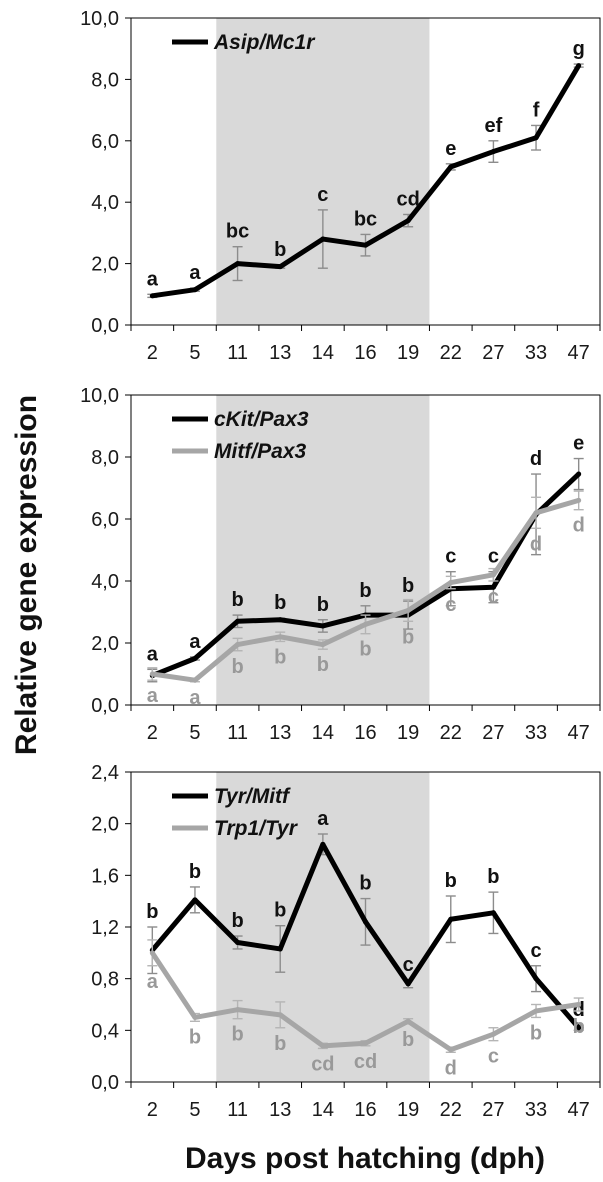 The width and height of the screenshot is (603, 1182). I want to click on significance-letter: bc, so click(365, 219).